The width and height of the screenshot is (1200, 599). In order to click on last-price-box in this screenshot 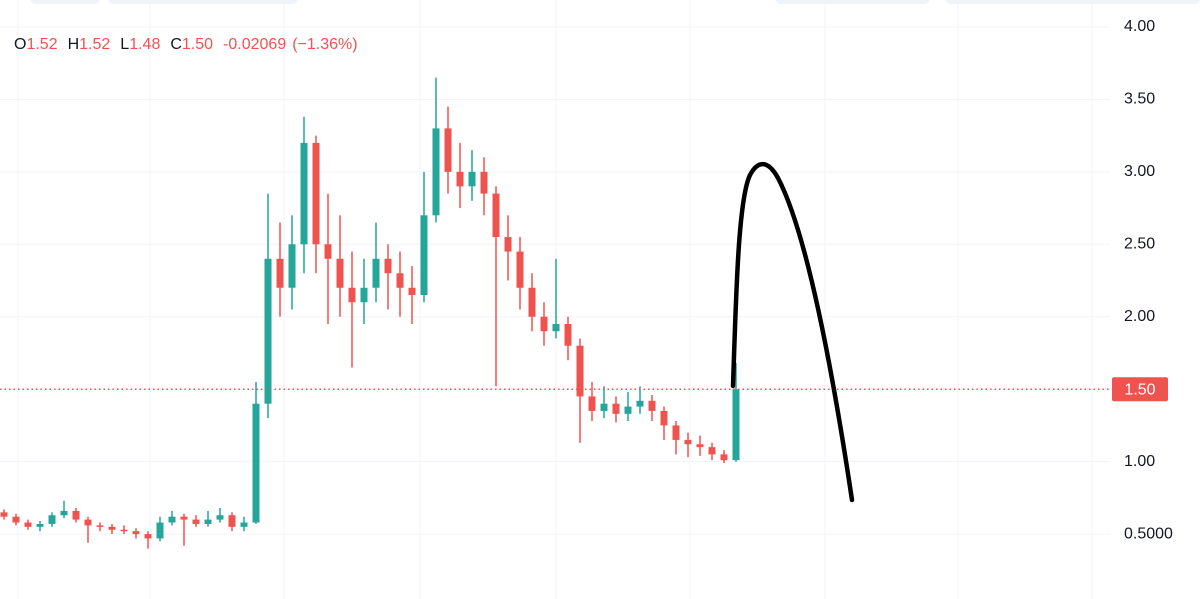, I will do `click(1140, 389)`.